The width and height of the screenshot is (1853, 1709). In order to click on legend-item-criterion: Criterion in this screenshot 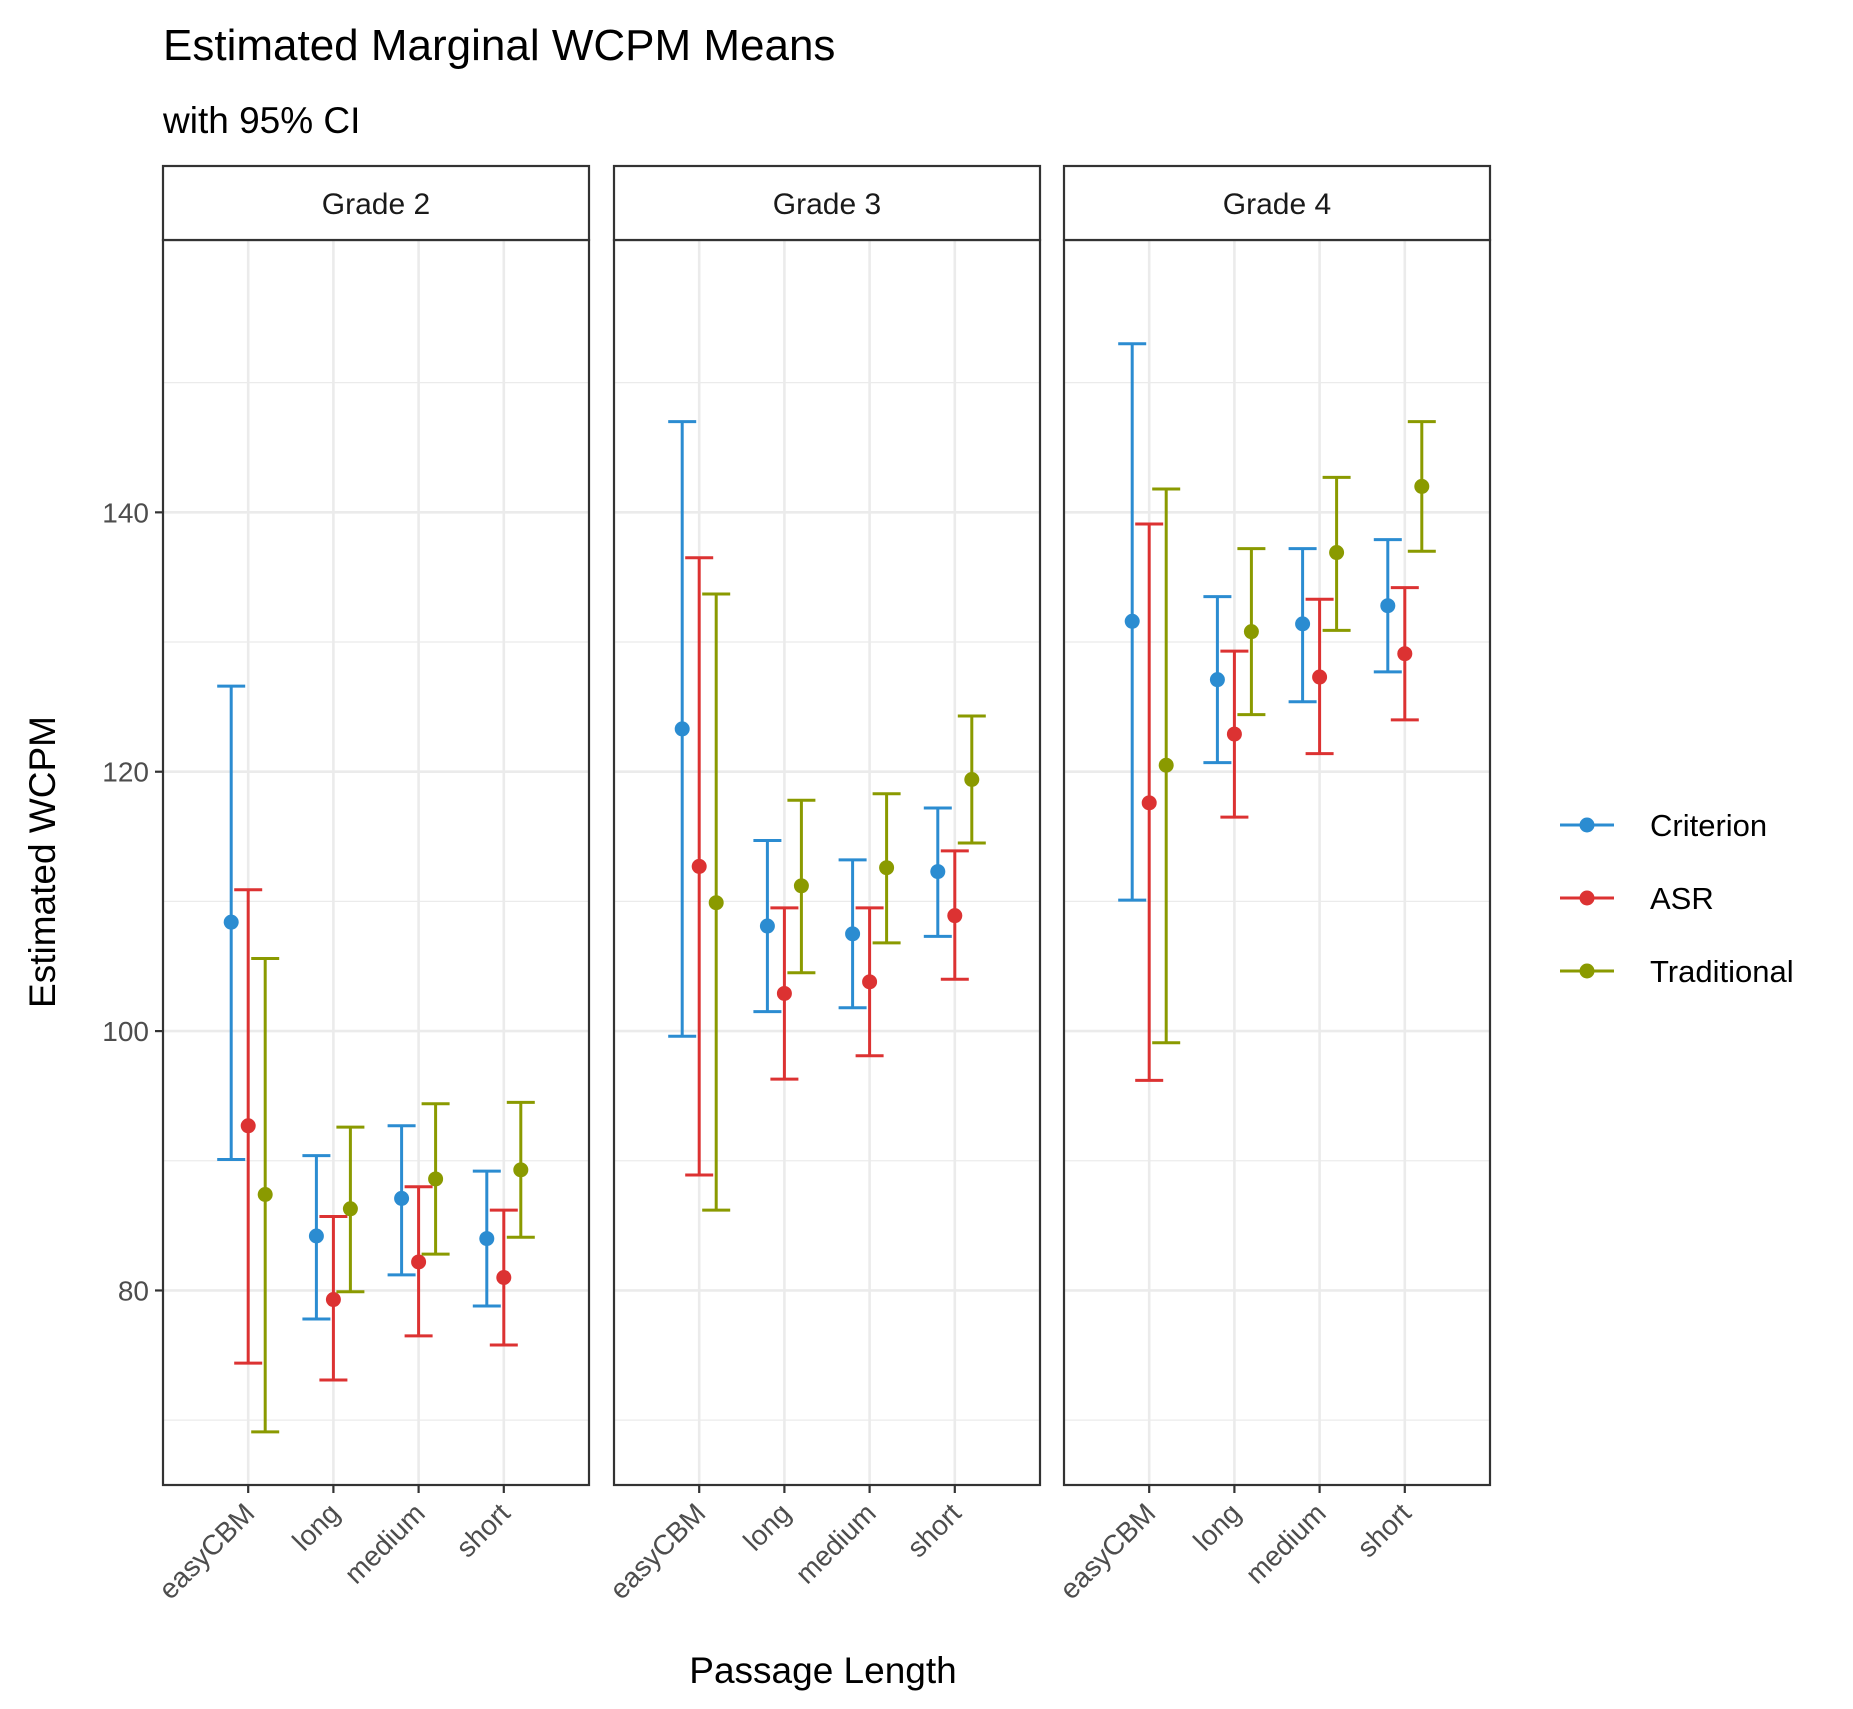, I will do `click(1663, 825)`.